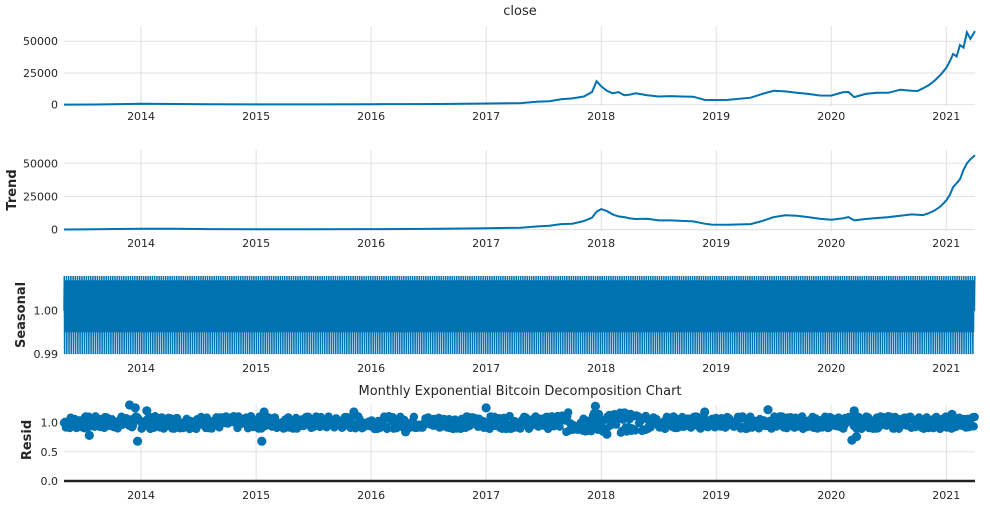 This screenshot has height=505, width=990. What do you see at coordinates (46, 354) in the screenshot?
I see `y-tick-label: 0.99` at bounding box center [46, 354].